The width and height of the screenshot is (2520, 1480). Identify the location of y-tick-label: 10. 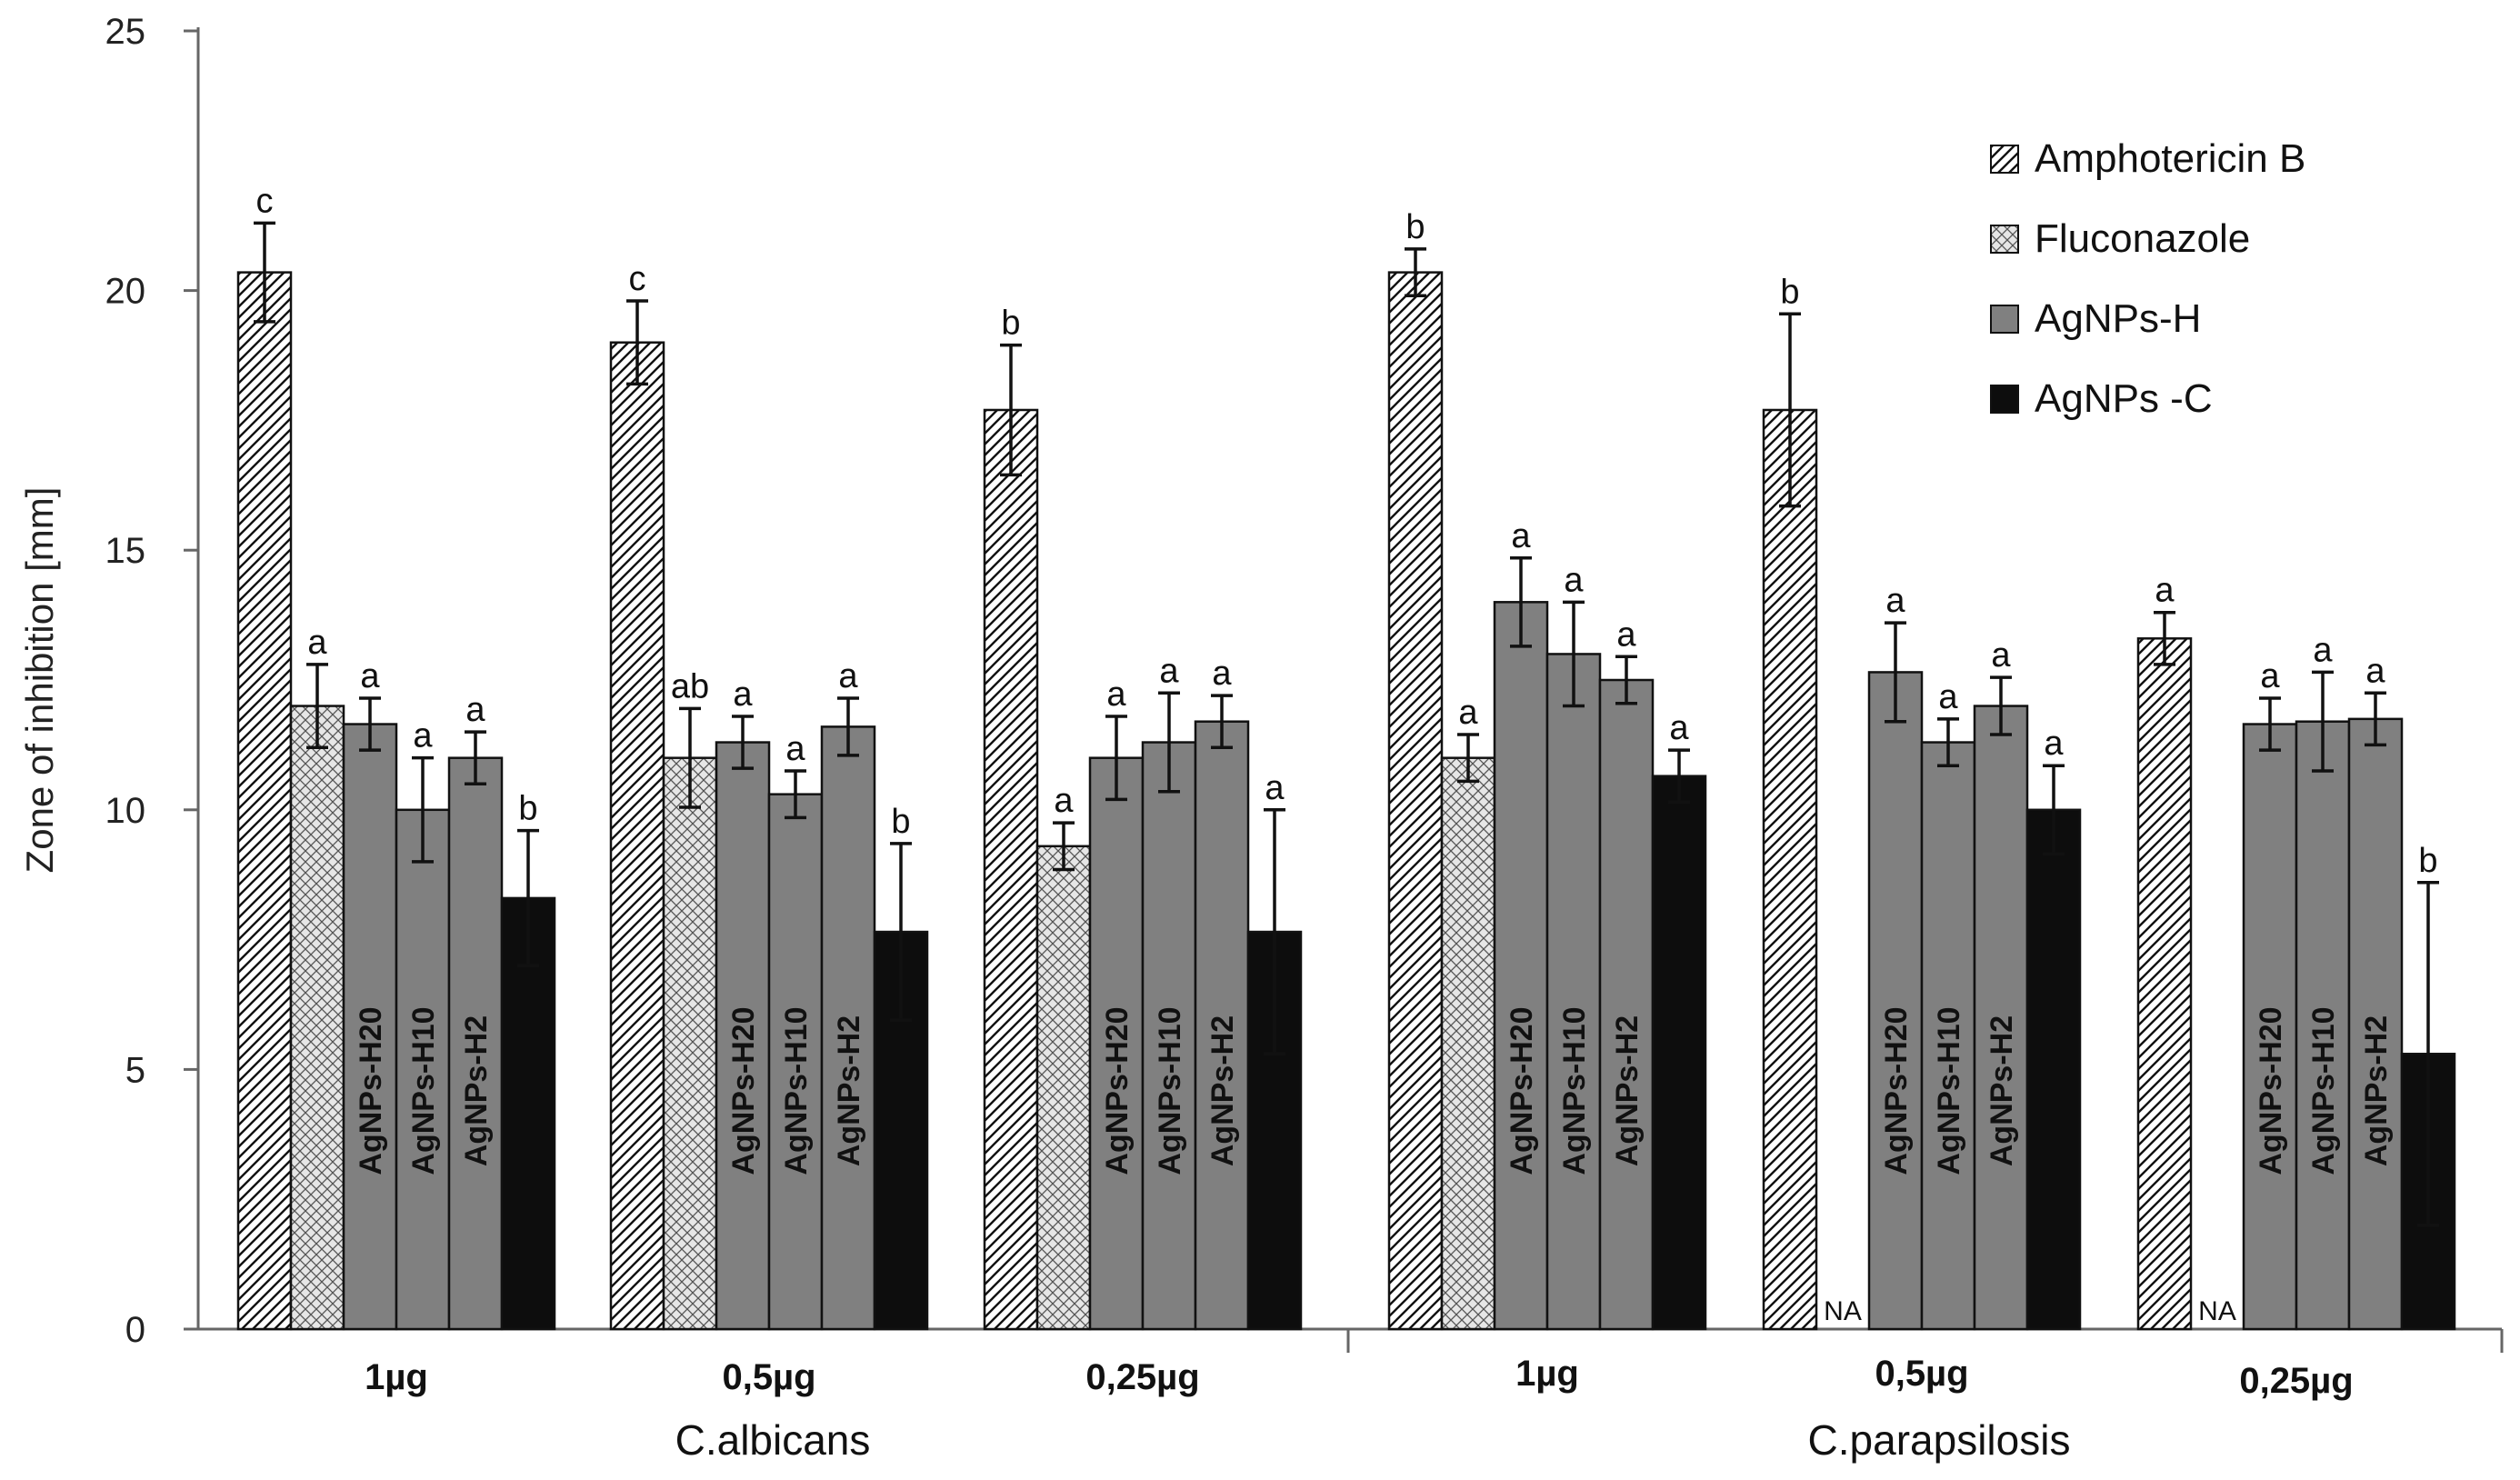
(125, 811).